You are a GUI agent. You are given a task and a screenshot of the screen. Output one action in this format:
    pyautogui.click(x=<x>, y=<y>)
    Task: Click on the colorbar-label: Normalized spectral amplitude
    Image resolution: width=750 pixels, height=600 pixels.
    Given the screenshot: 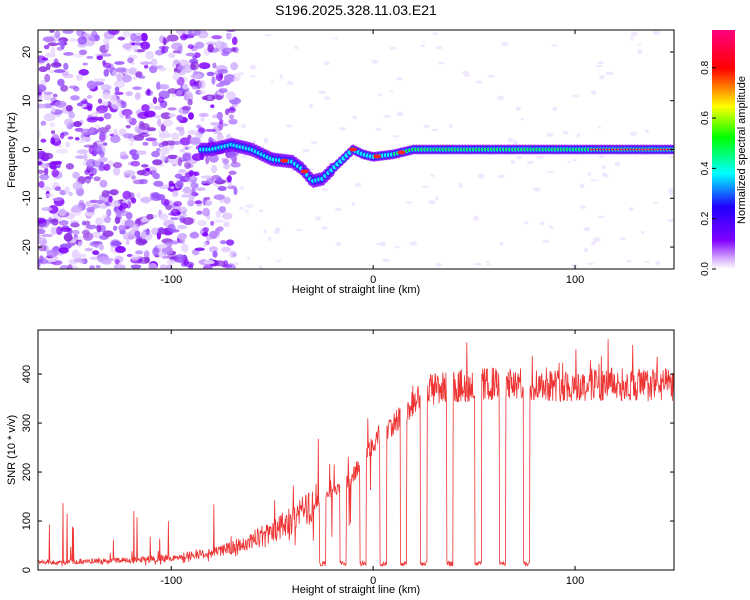 What is the action you would take?
    pyautogui.click(x=742, y=150)
    